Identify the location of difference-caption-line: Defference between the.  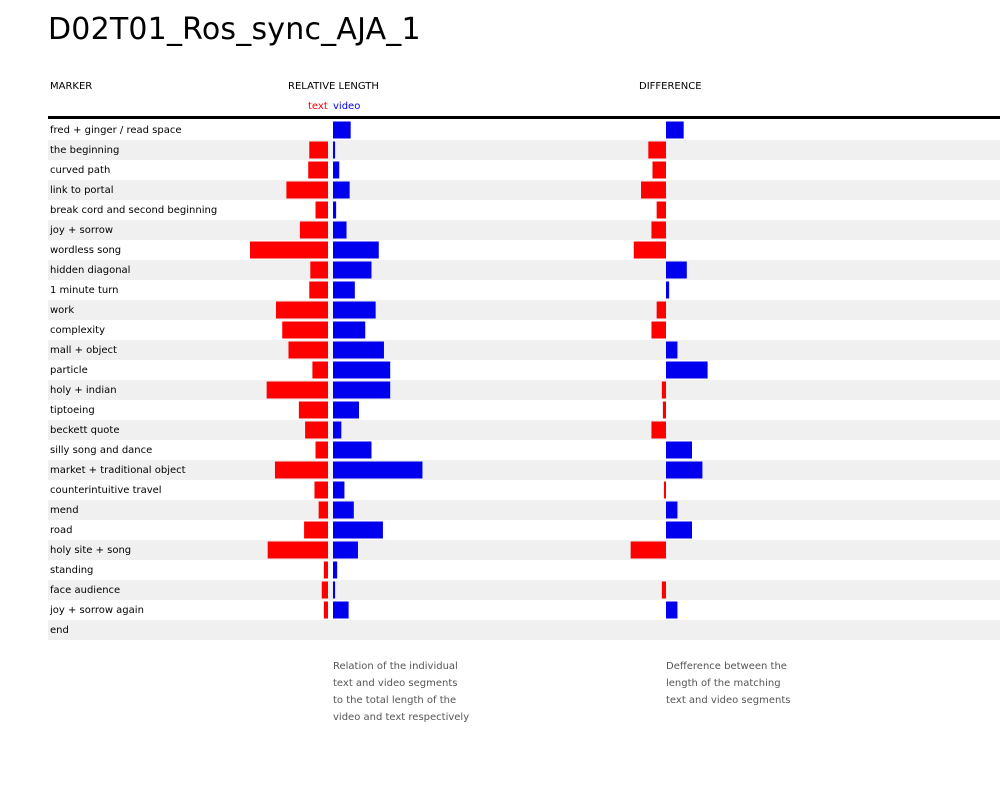
(726, 666).